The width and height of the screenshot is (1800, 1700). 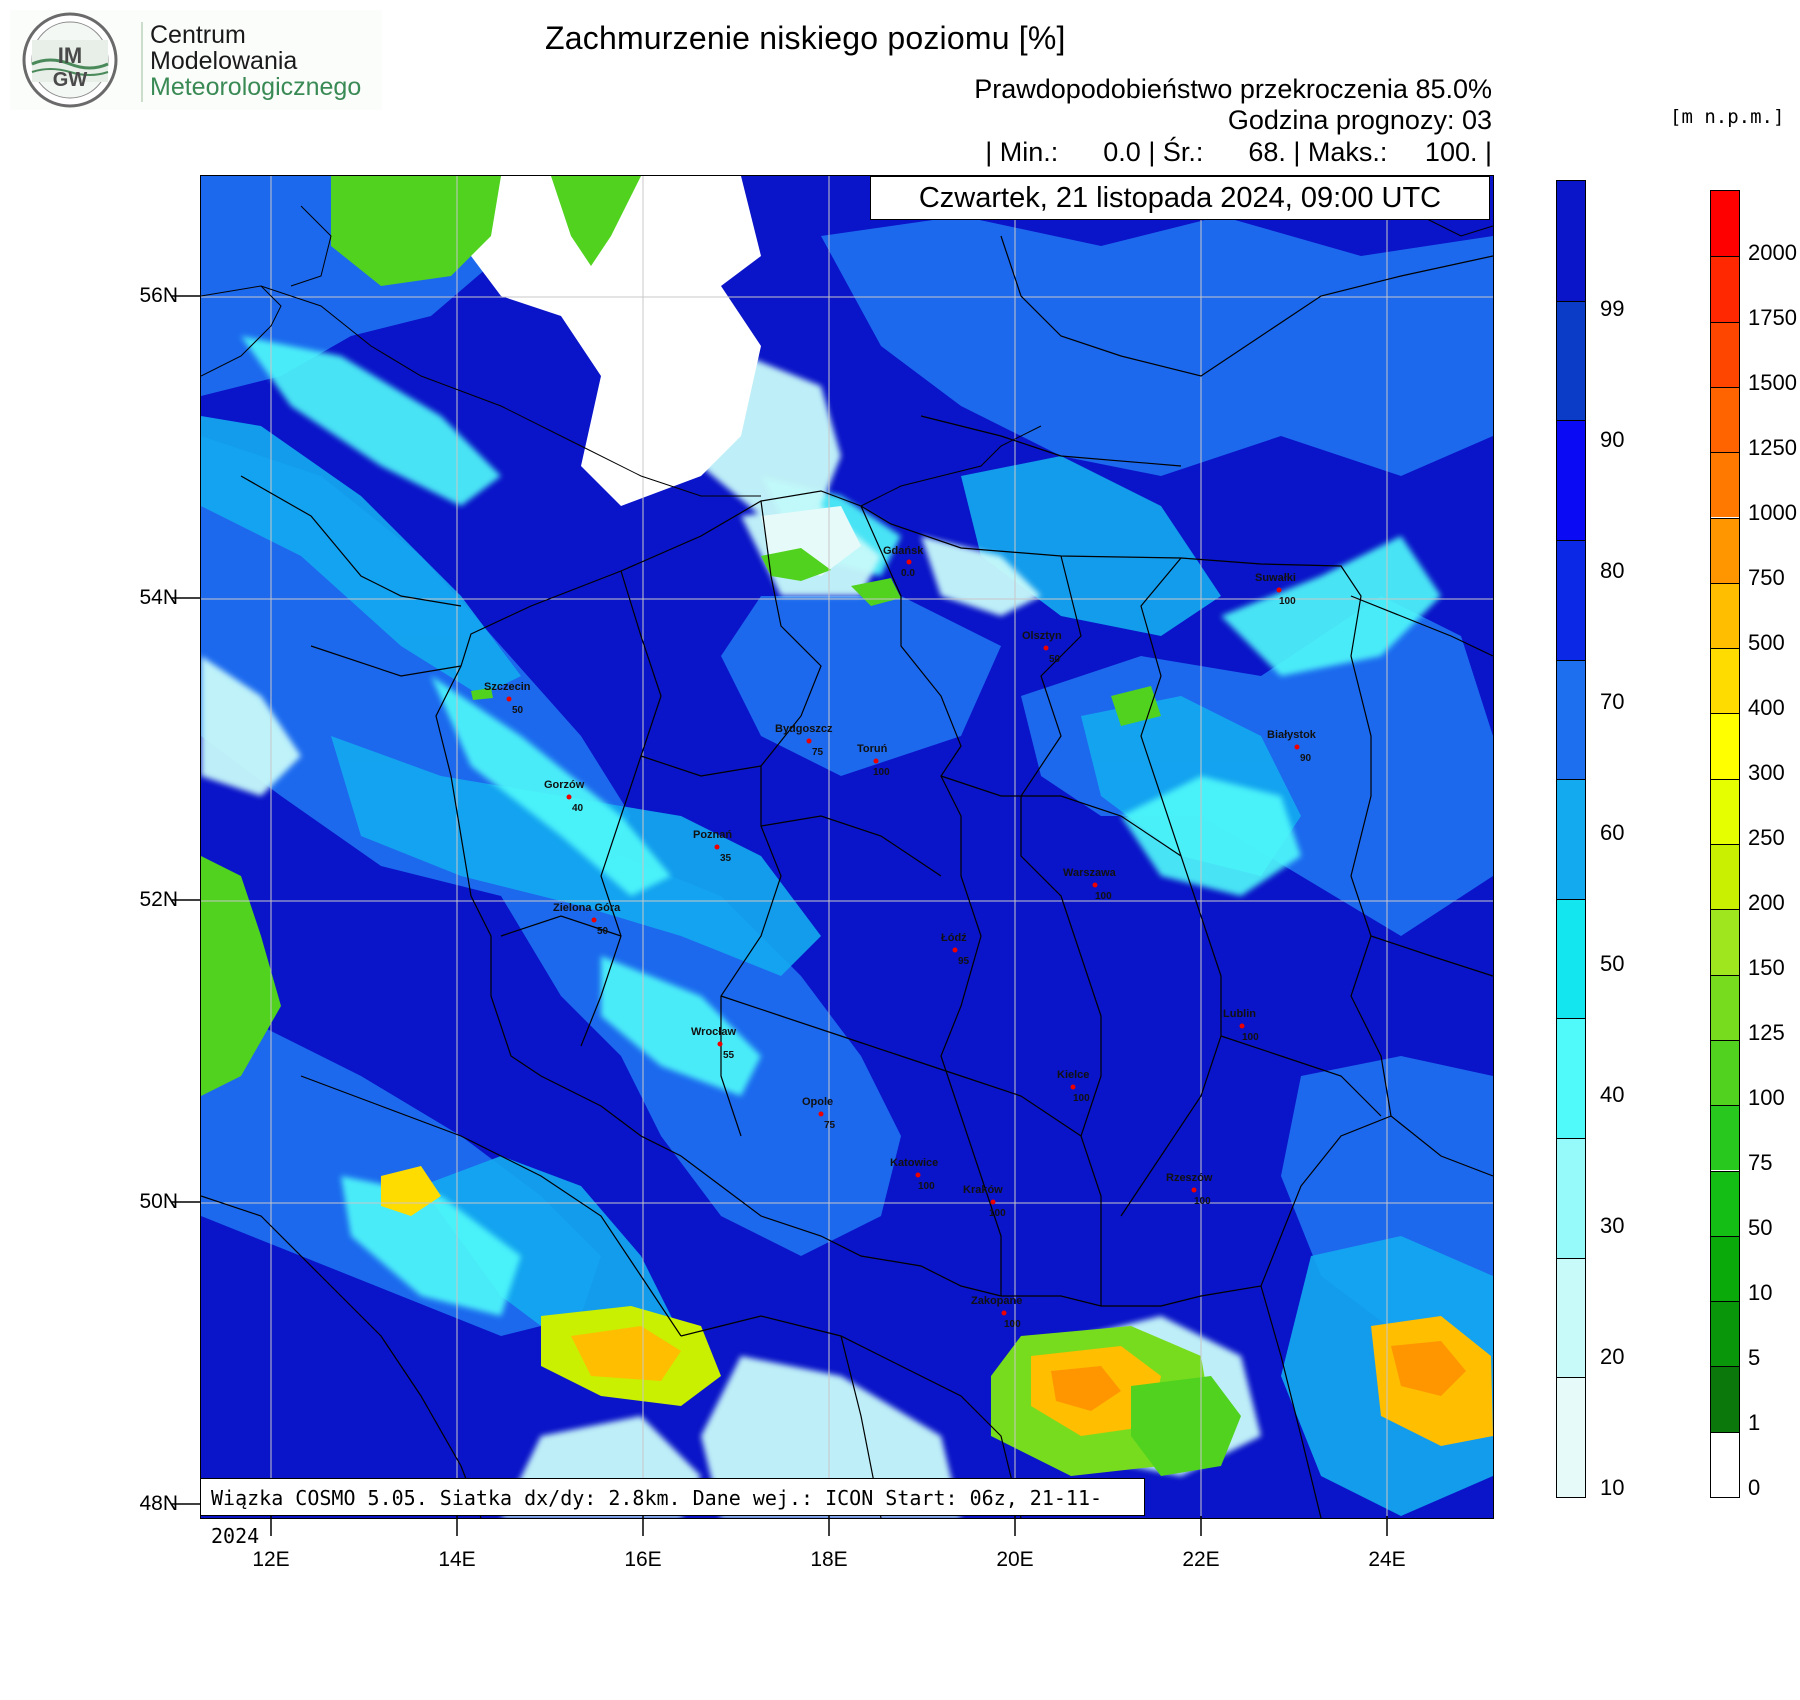 I want to click on svg-text: Katowice, so click(x=914, y=1163).